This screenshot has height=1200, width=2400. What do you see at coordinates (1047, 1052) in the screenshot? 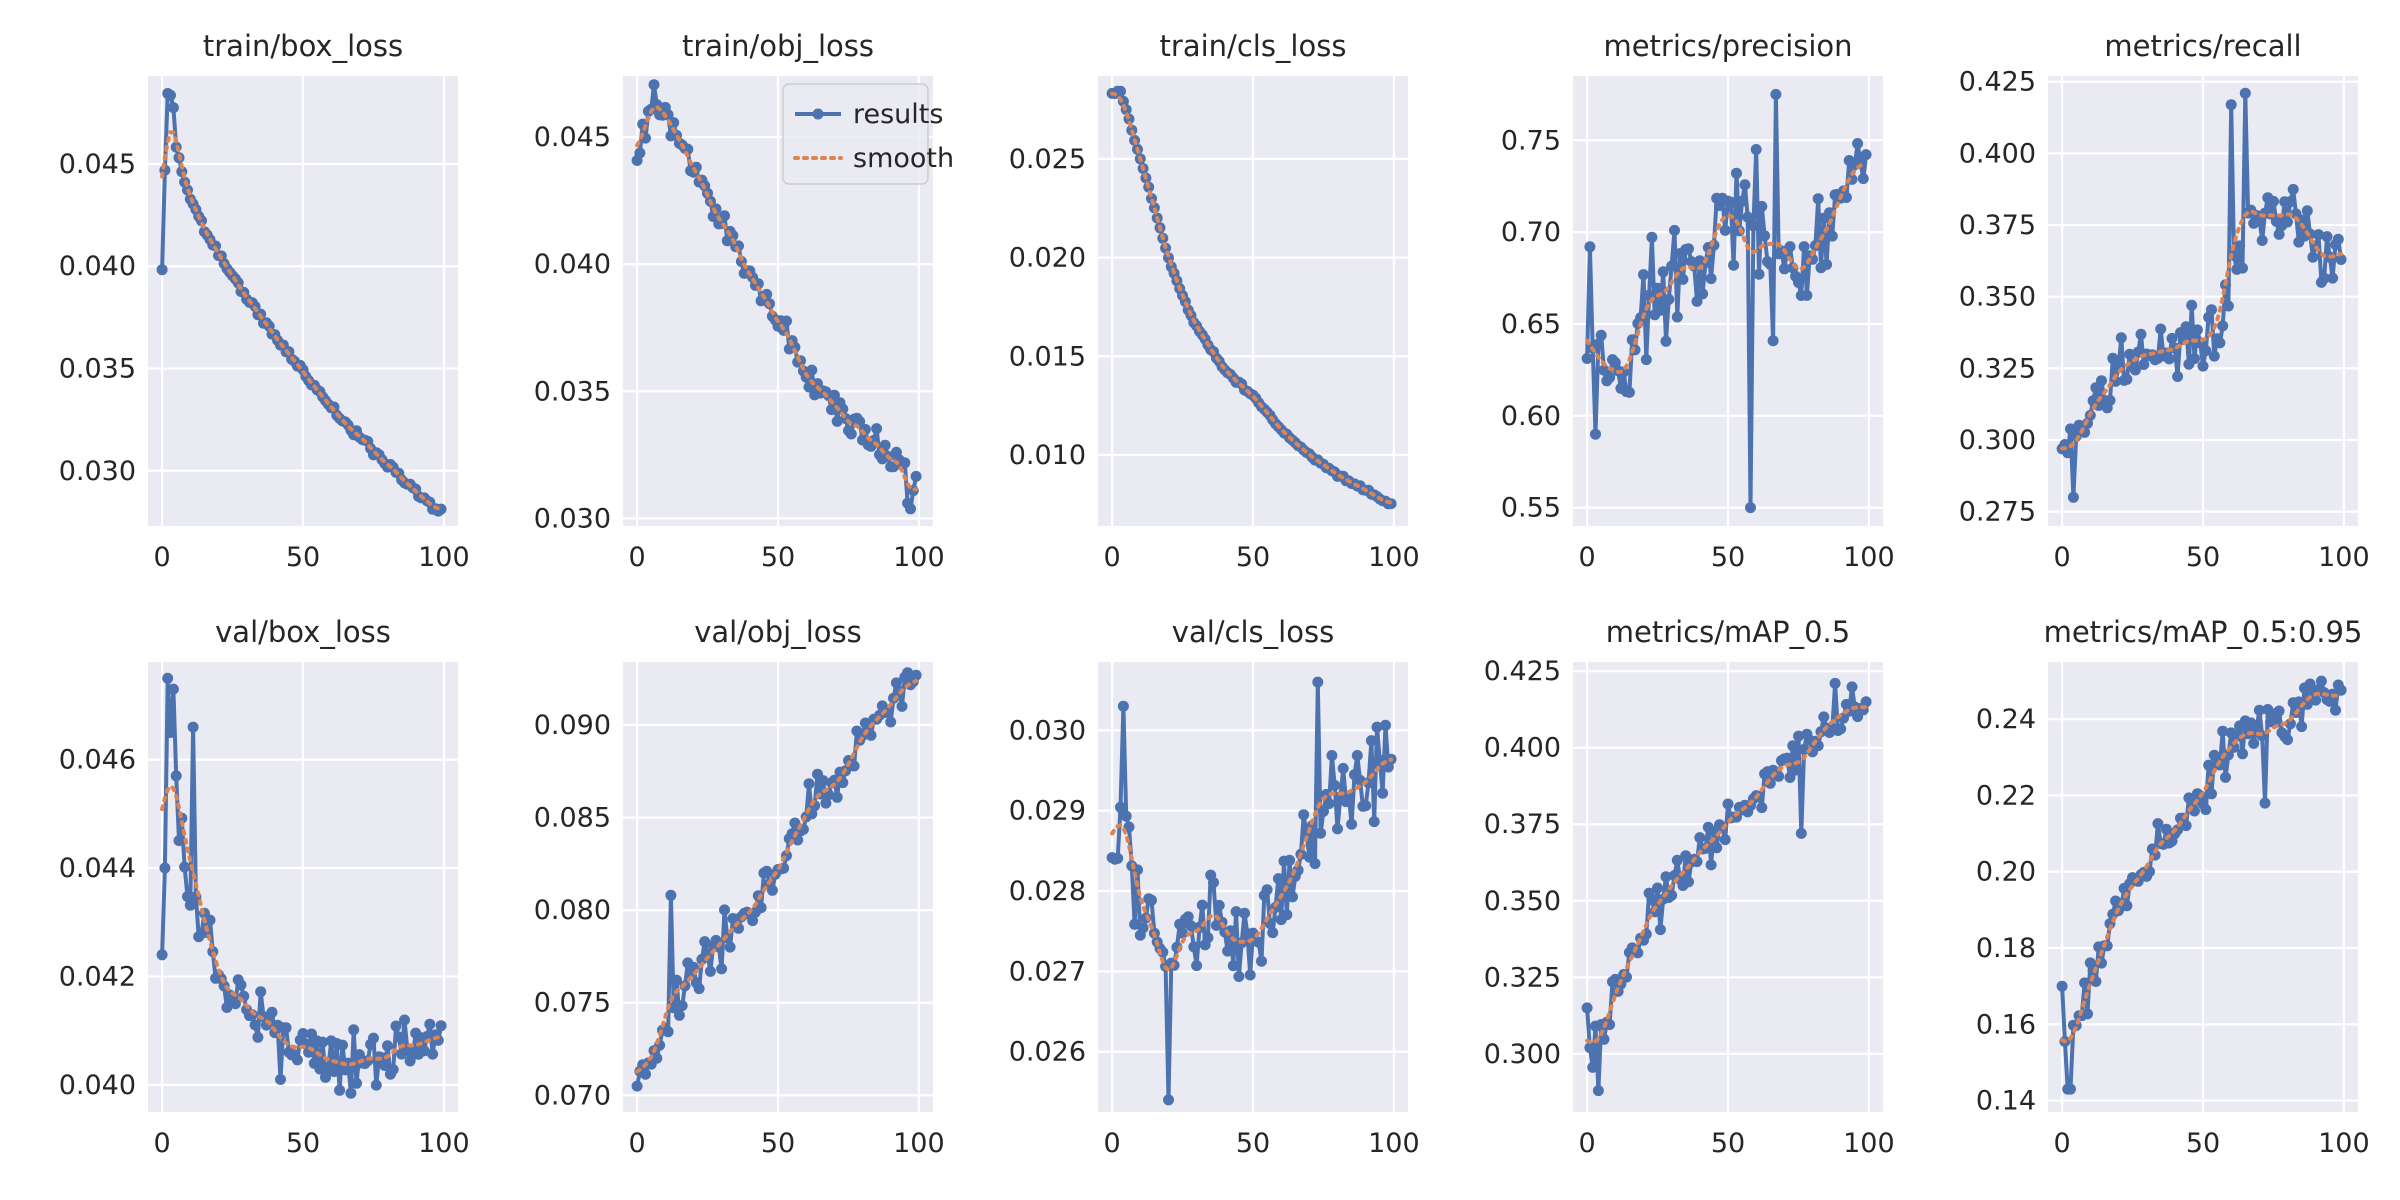
I see `y-tick-label: 0.026` at bounding box center [1047, 1052].